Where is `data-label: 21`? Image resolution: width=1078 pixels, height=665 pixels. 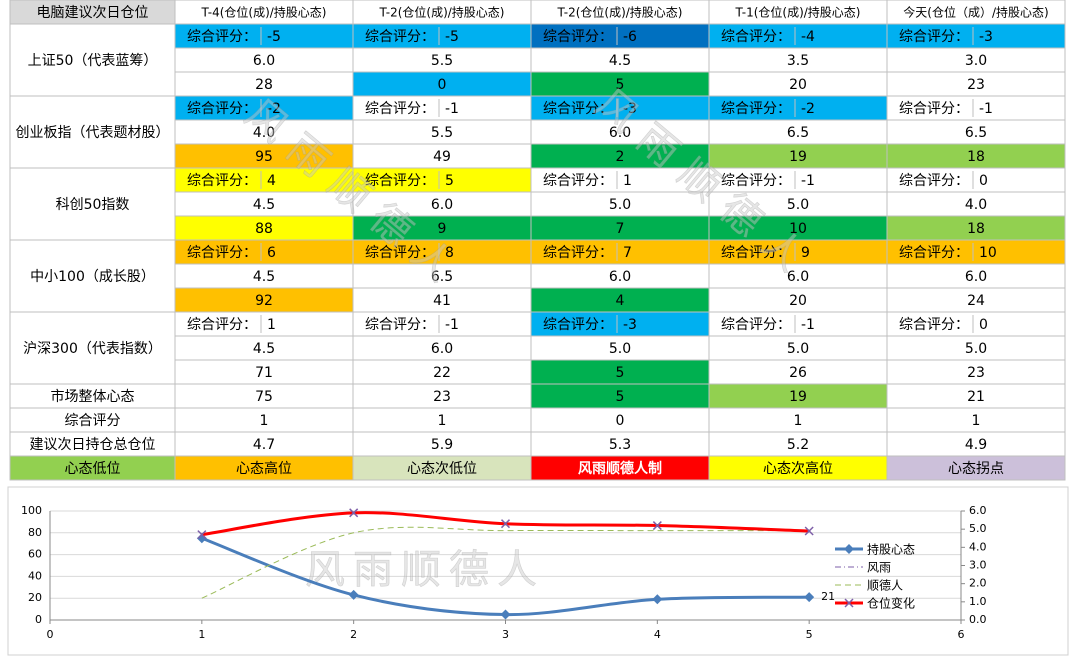 data-label: 21 is located at coordinates (828, 596).